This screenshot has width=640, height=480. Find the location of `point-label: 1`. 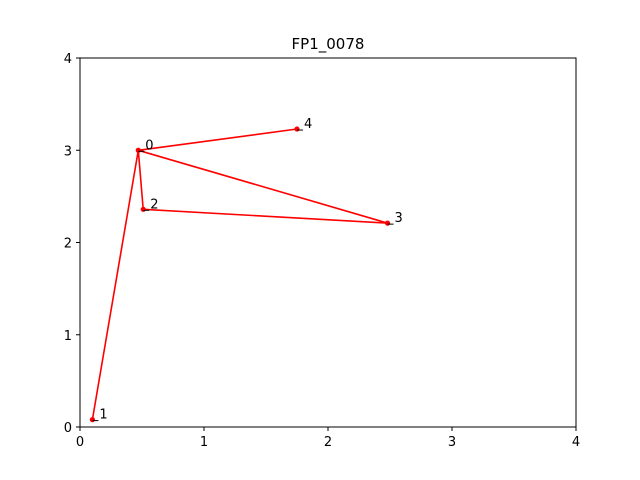

point-label: 1 is located at coordinates (103, 415).